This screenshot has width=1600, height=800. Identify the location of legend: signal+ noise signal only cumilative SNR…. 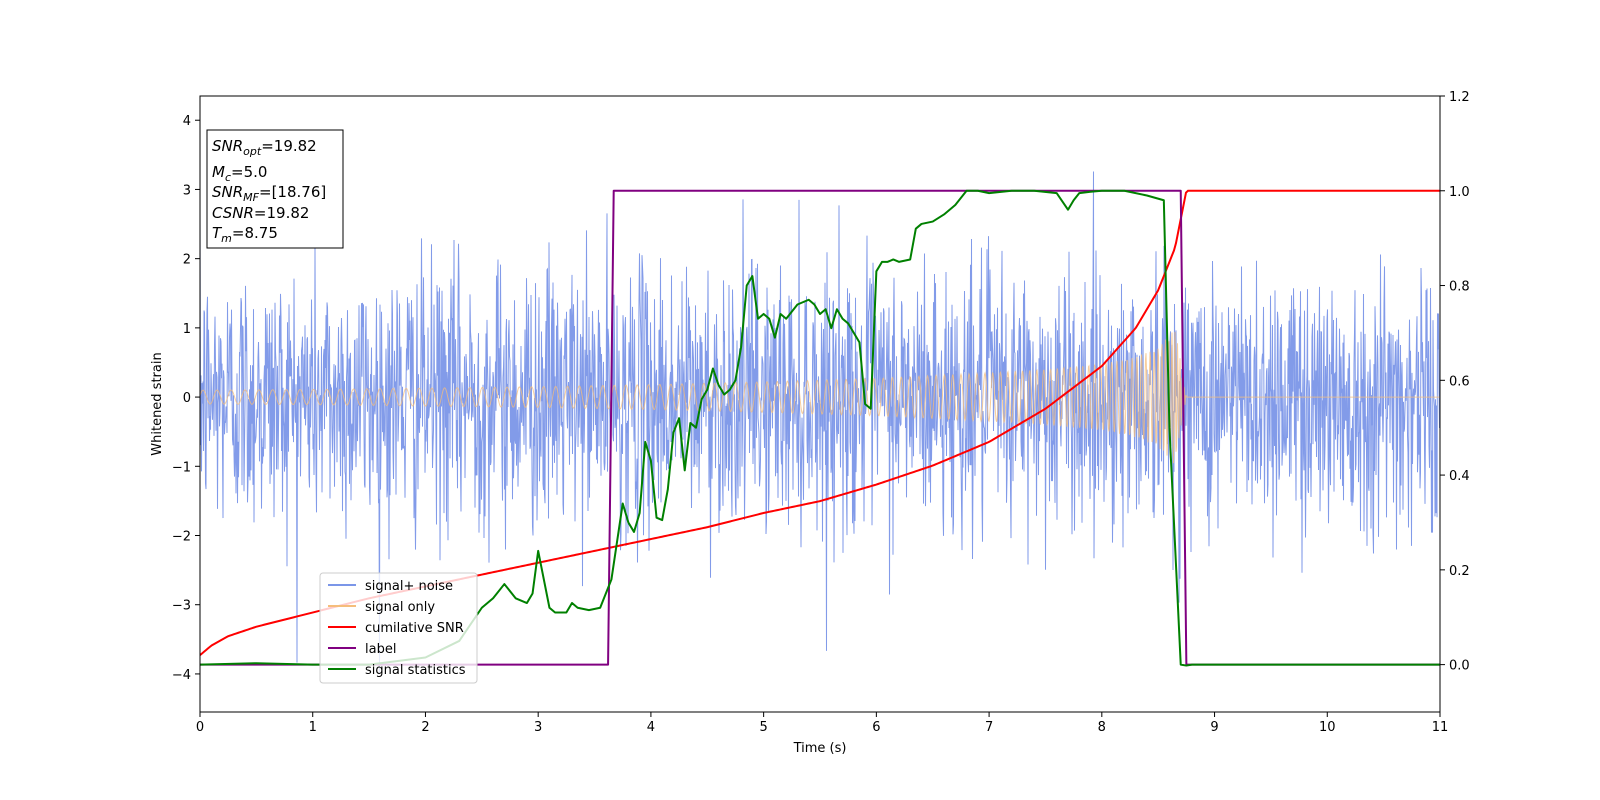
(398, 628).